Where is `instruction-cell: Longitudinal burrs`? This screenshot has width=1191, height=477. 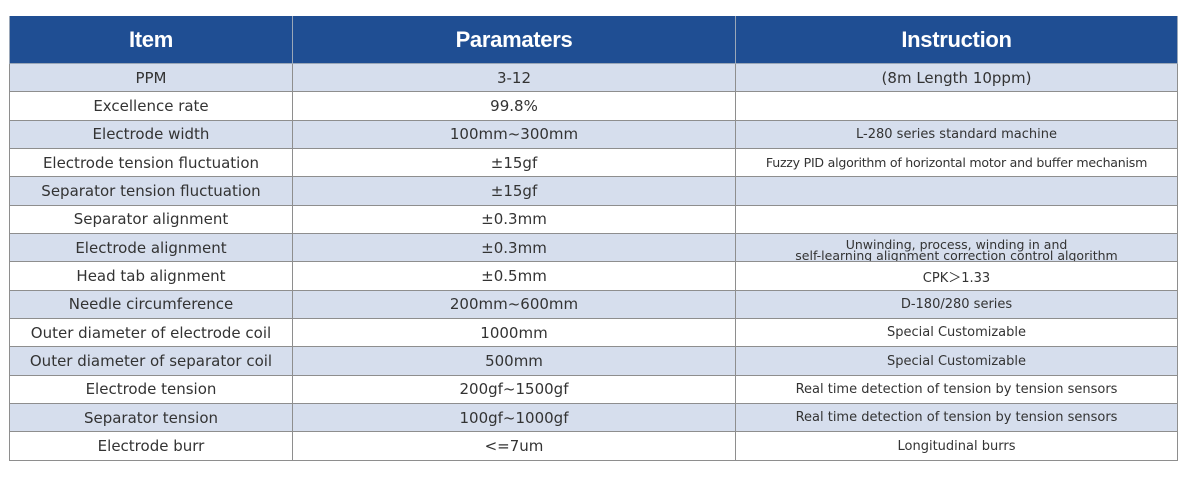 instruction-cell: Longitudinal burrs is located at coordinates (956, 446).